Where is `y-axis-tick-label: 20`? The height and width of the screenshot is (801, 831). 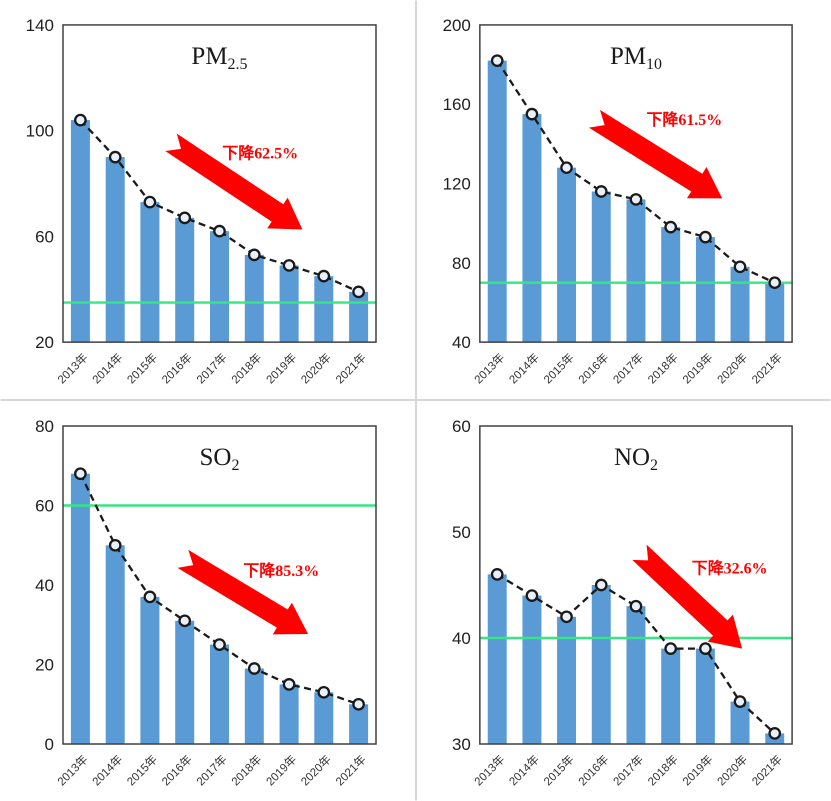
y-axis-tick-label: 20 is located at coordinates (44, 342).